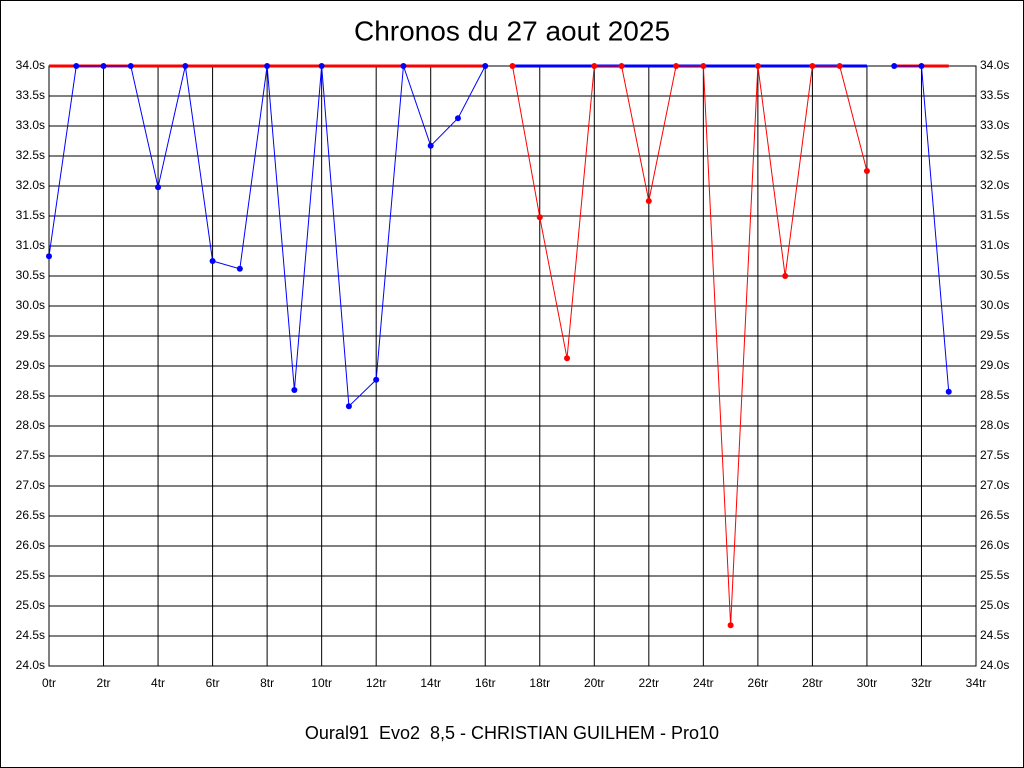 This screenshot has height=768, width=1024. Describe the element at coordinates (703, 683) in the screenshot. I see `x-tick-label: 24tr` at that location.